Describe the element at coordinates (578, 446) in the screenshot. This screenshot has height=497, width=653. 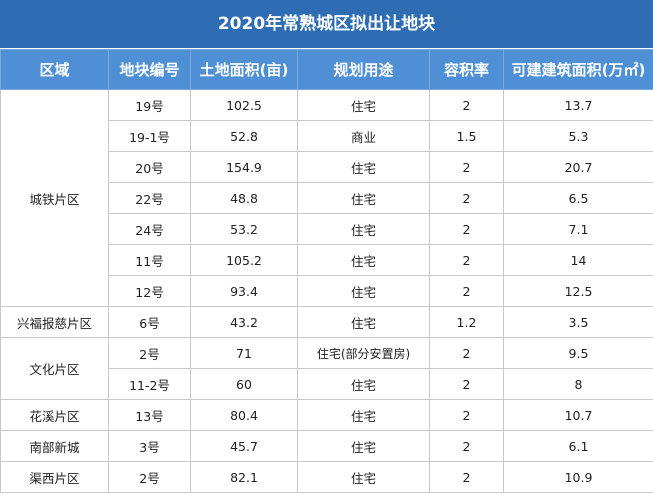
I see `floor-area-cell: 6.1` at that location.